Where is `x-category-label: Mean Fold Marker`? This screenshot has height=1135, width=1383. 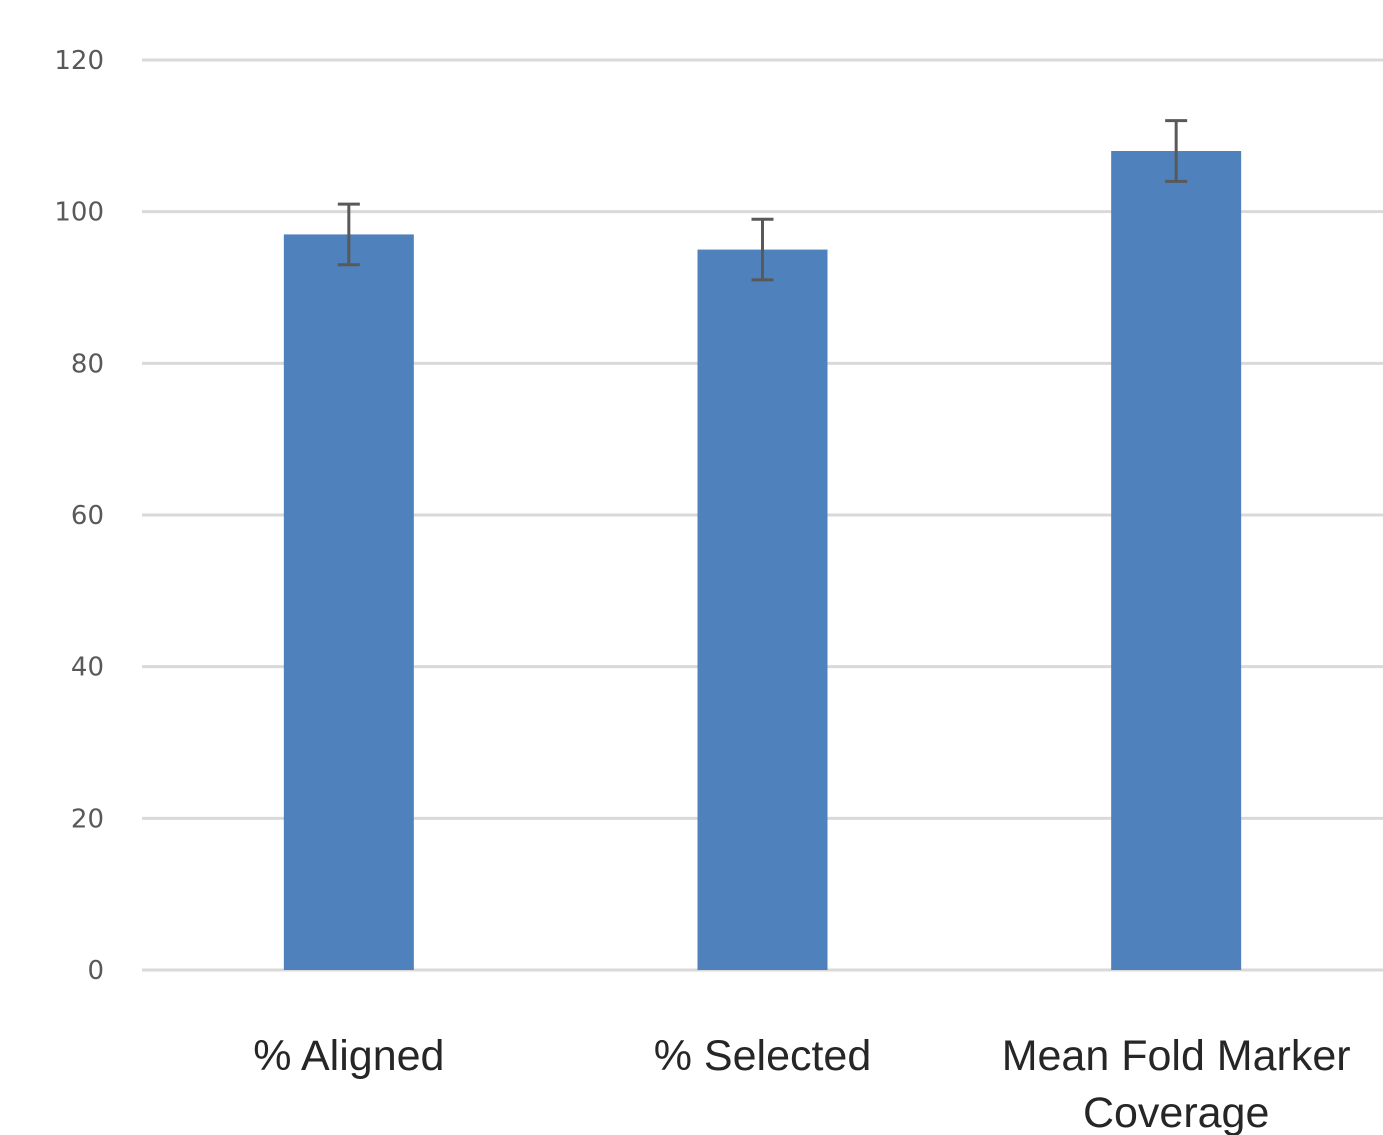 x-category-label: Mean Fold Marker is located at coordinates (1176, 1056).